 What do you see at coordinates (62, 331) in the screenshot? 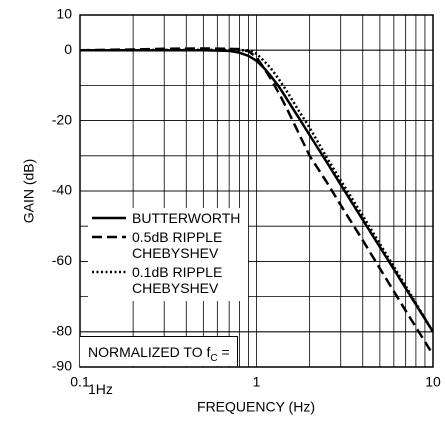
I see `y-tick-label: -80` at bounding box center [62, 331].